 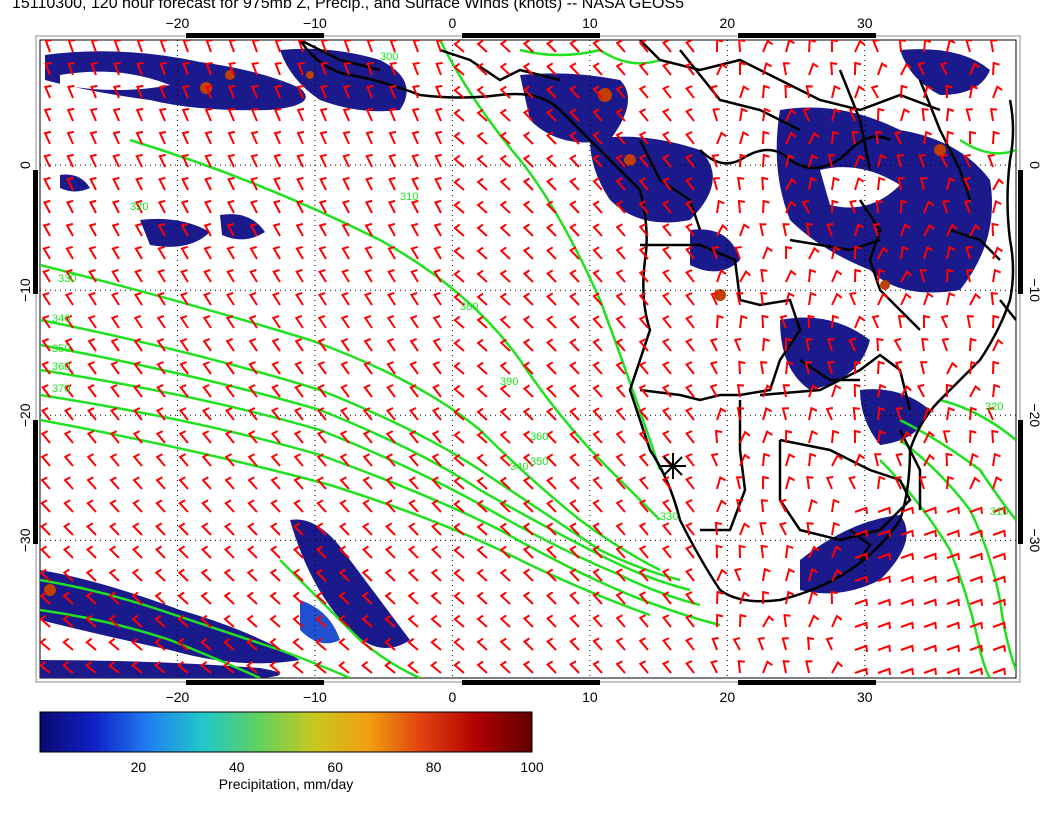 What do you see at coordinates (237, 767) in the screenshot?
I see `colorbar-tick-label: 40` at bounding box center [237, 767].